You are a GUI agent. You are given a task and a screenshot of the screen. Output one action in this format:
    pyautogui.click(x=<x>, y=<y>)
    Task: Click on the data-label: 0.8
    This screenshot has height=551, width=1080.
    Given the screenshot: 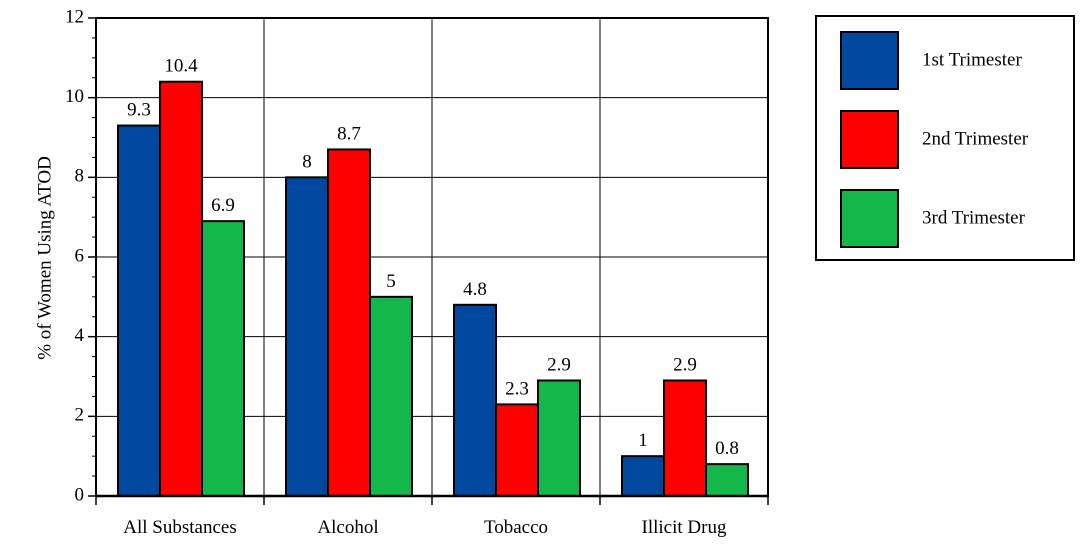 What is the action you would take?
    pyautogui.click(x=727, y=448)
    